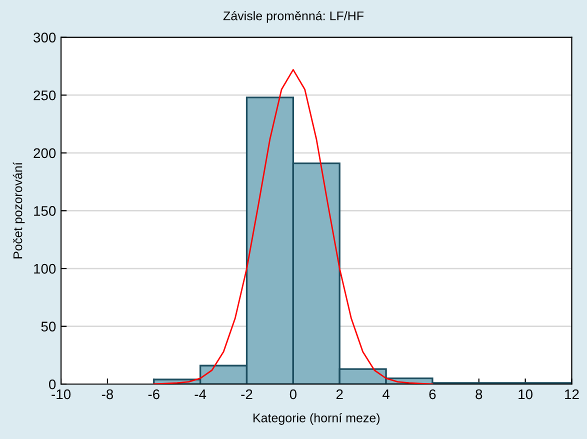 Image resolution: width=587 pixels, height=439 pixels. Describe the element at coordinates (246, 394) in the screenshot. I see `x-tick-label: -2` at that location.